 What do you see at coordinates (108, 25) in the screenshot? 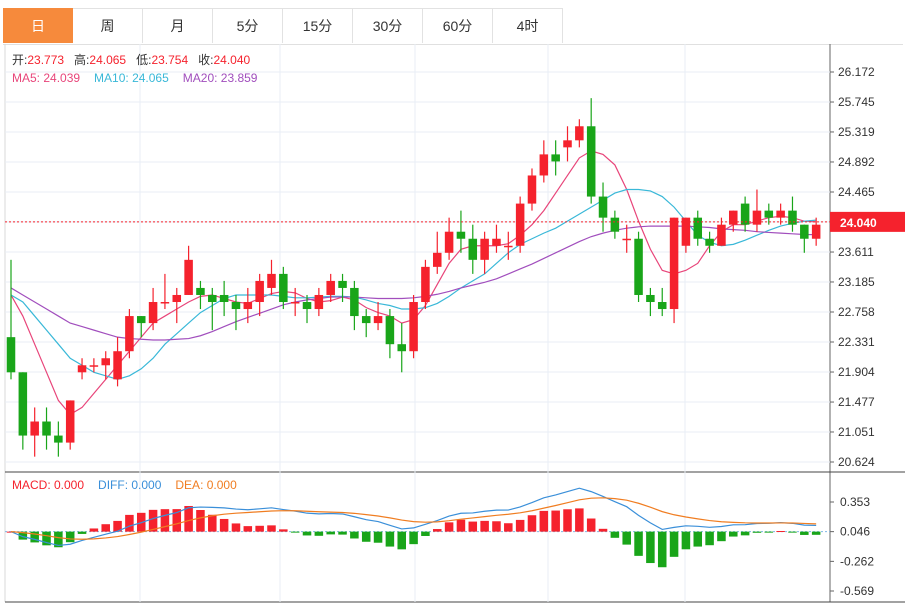
I see `tab-1: 周` at bounding box center [108, 25].